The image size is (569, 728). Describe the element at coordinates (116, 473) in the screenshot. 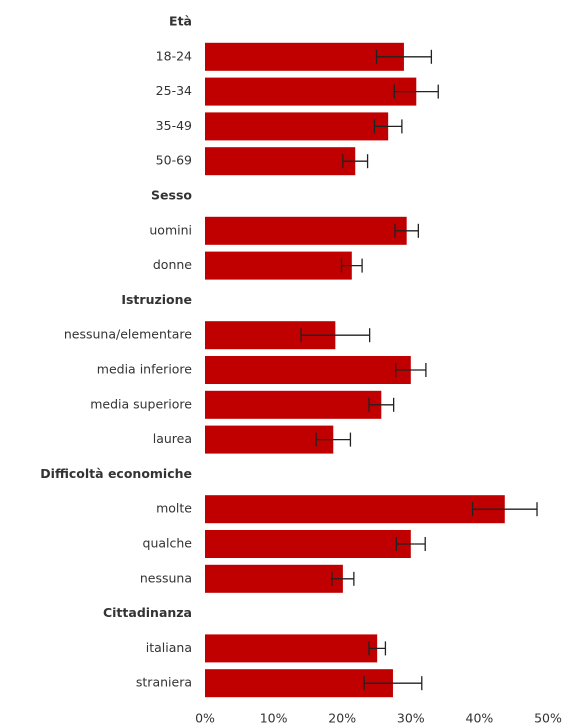

I see `group-header: Difficoltà economiche` at that location.